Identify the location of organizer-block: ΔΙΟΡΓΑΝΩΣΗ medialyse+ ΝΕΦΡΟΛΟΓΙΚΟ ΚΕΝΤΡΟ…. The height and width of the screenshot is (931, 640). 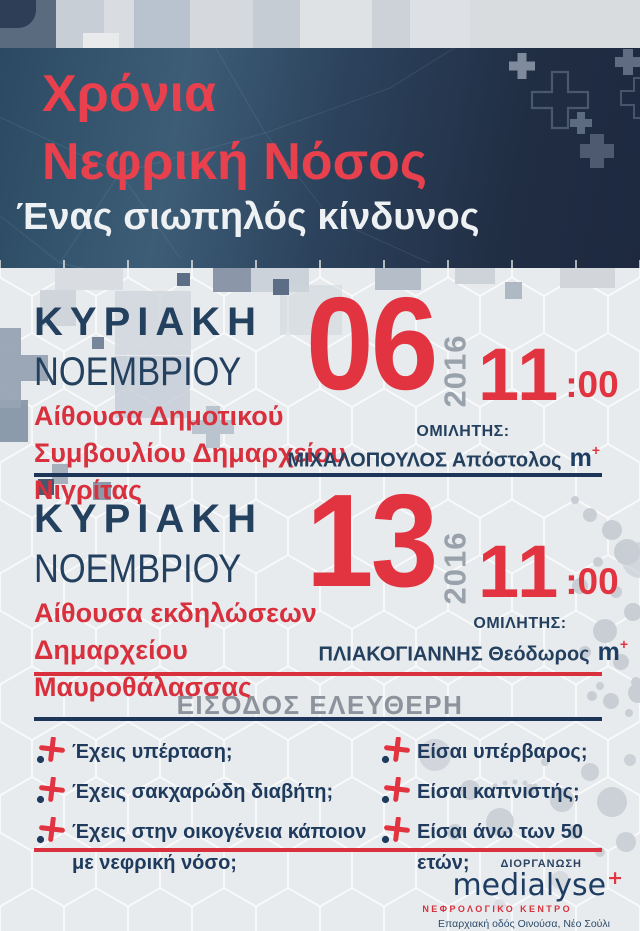
(512, 894).